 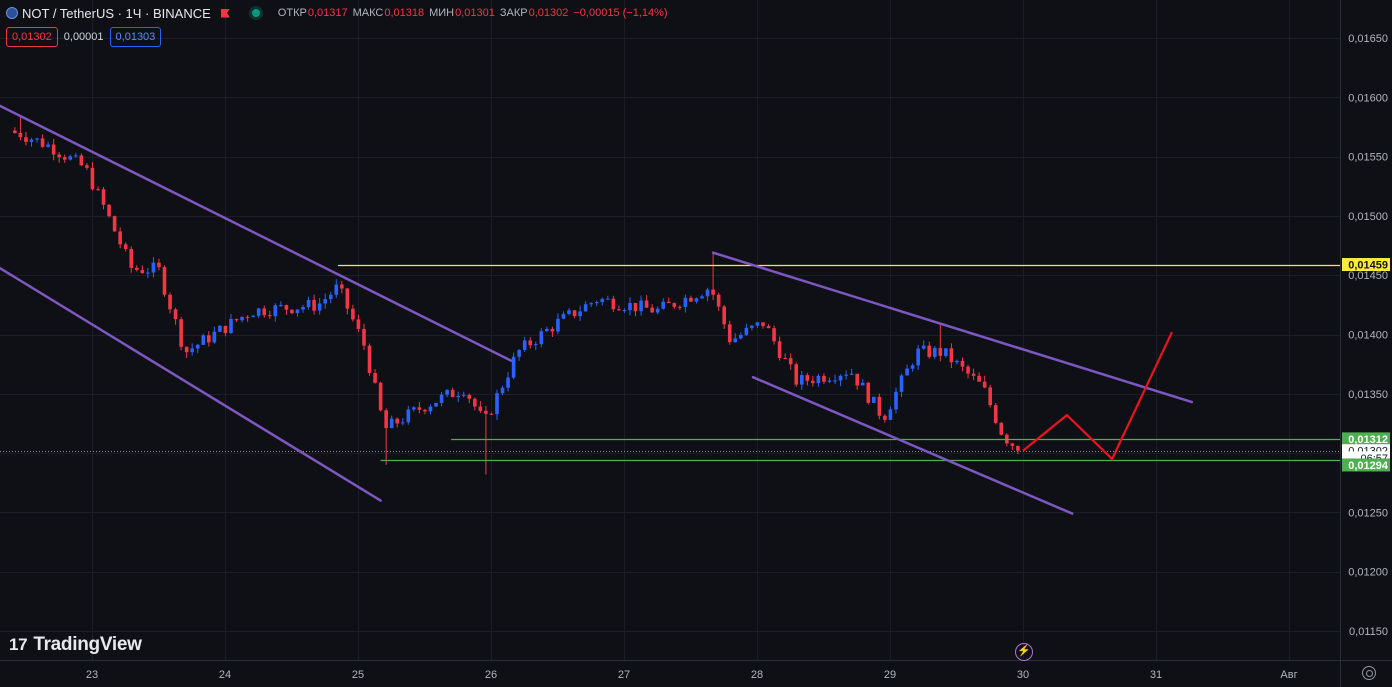 What do you see at coordinates (1368, 395) in the screenshot?
I see `price-axis-tick: 0,01350` at bounding box center [1368, 395].